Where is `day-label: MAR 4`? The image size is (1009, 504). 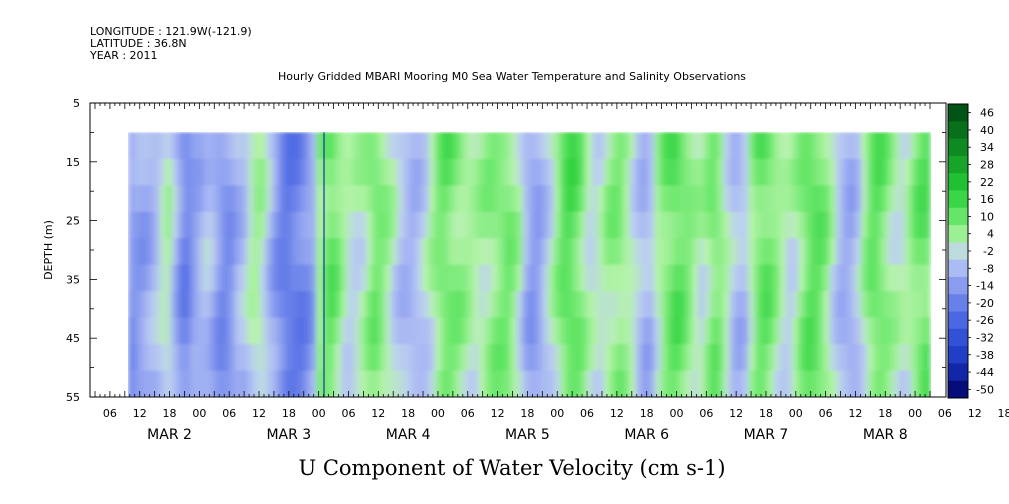 day-label: MAR 4 is located at coordinates (408, 435).